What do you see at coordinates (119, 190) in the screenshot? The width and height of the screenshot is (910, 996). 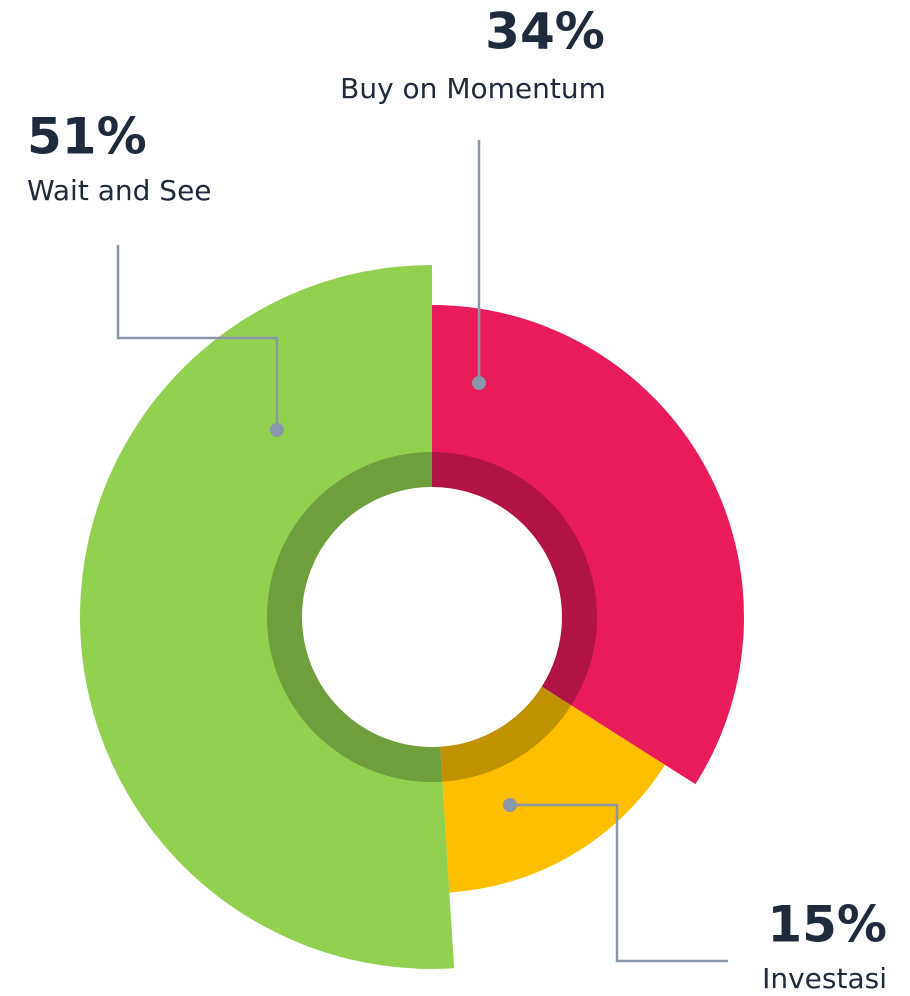 I see `category-label: Wait and See` at bounding box center [119, 190].